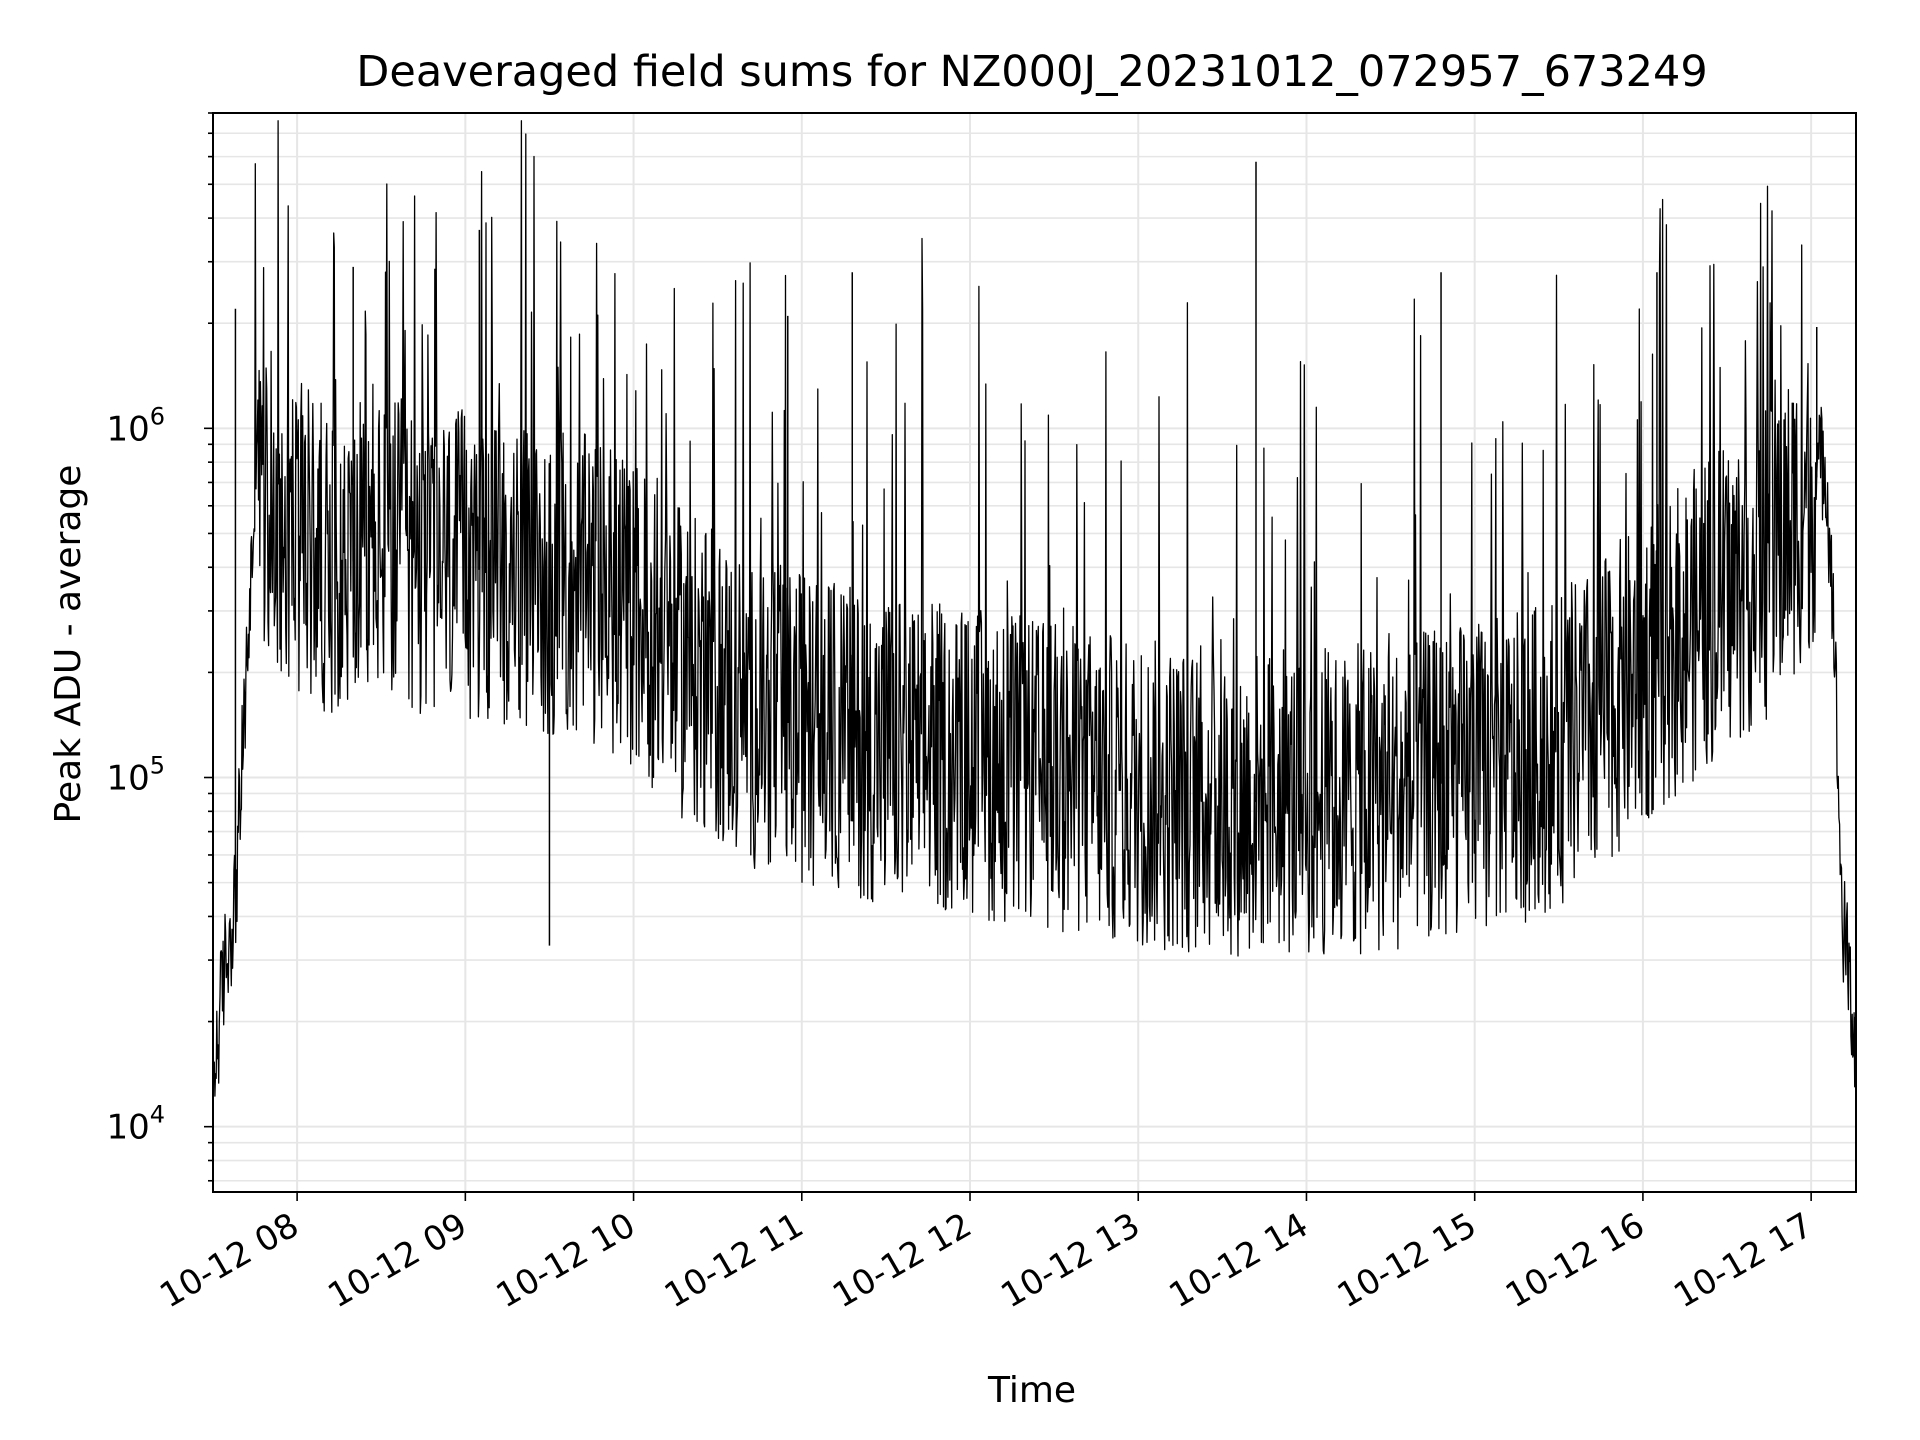  Describe the element at coordinates (1031, 1390) in the screenshot. I see `x-axis-label: Time` at that location.